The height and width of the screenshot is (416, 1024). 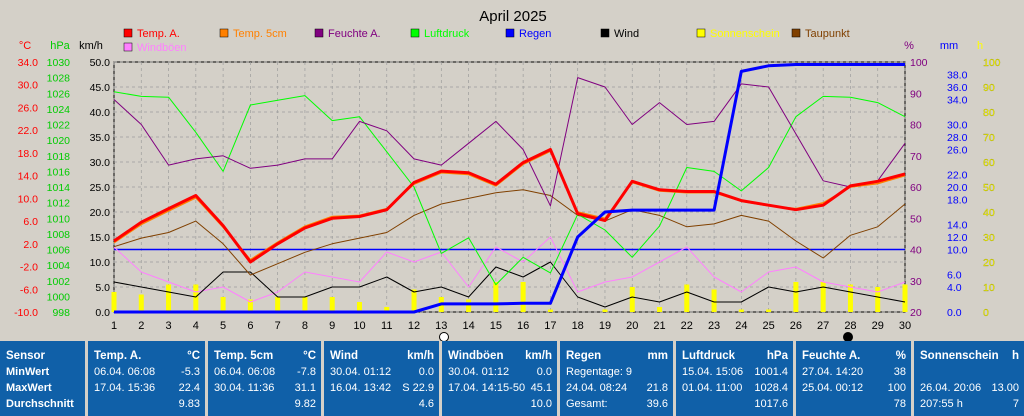 I want to click on stats-row-label: Durchschnitt, so click(x=40, y=404).